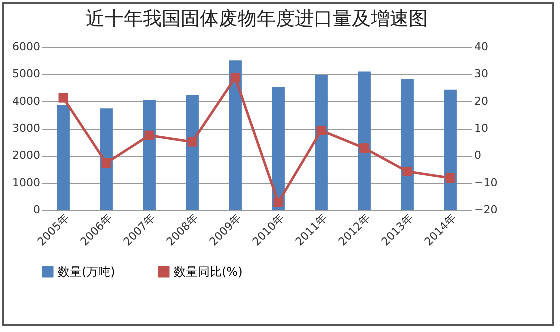 Image resolution: width=560 pixels, height=332 pixels. What do you see at coordinates (481, 128) in the screenshot?
I see `y2-tick-label: 10` at bounding box center [481, 128].